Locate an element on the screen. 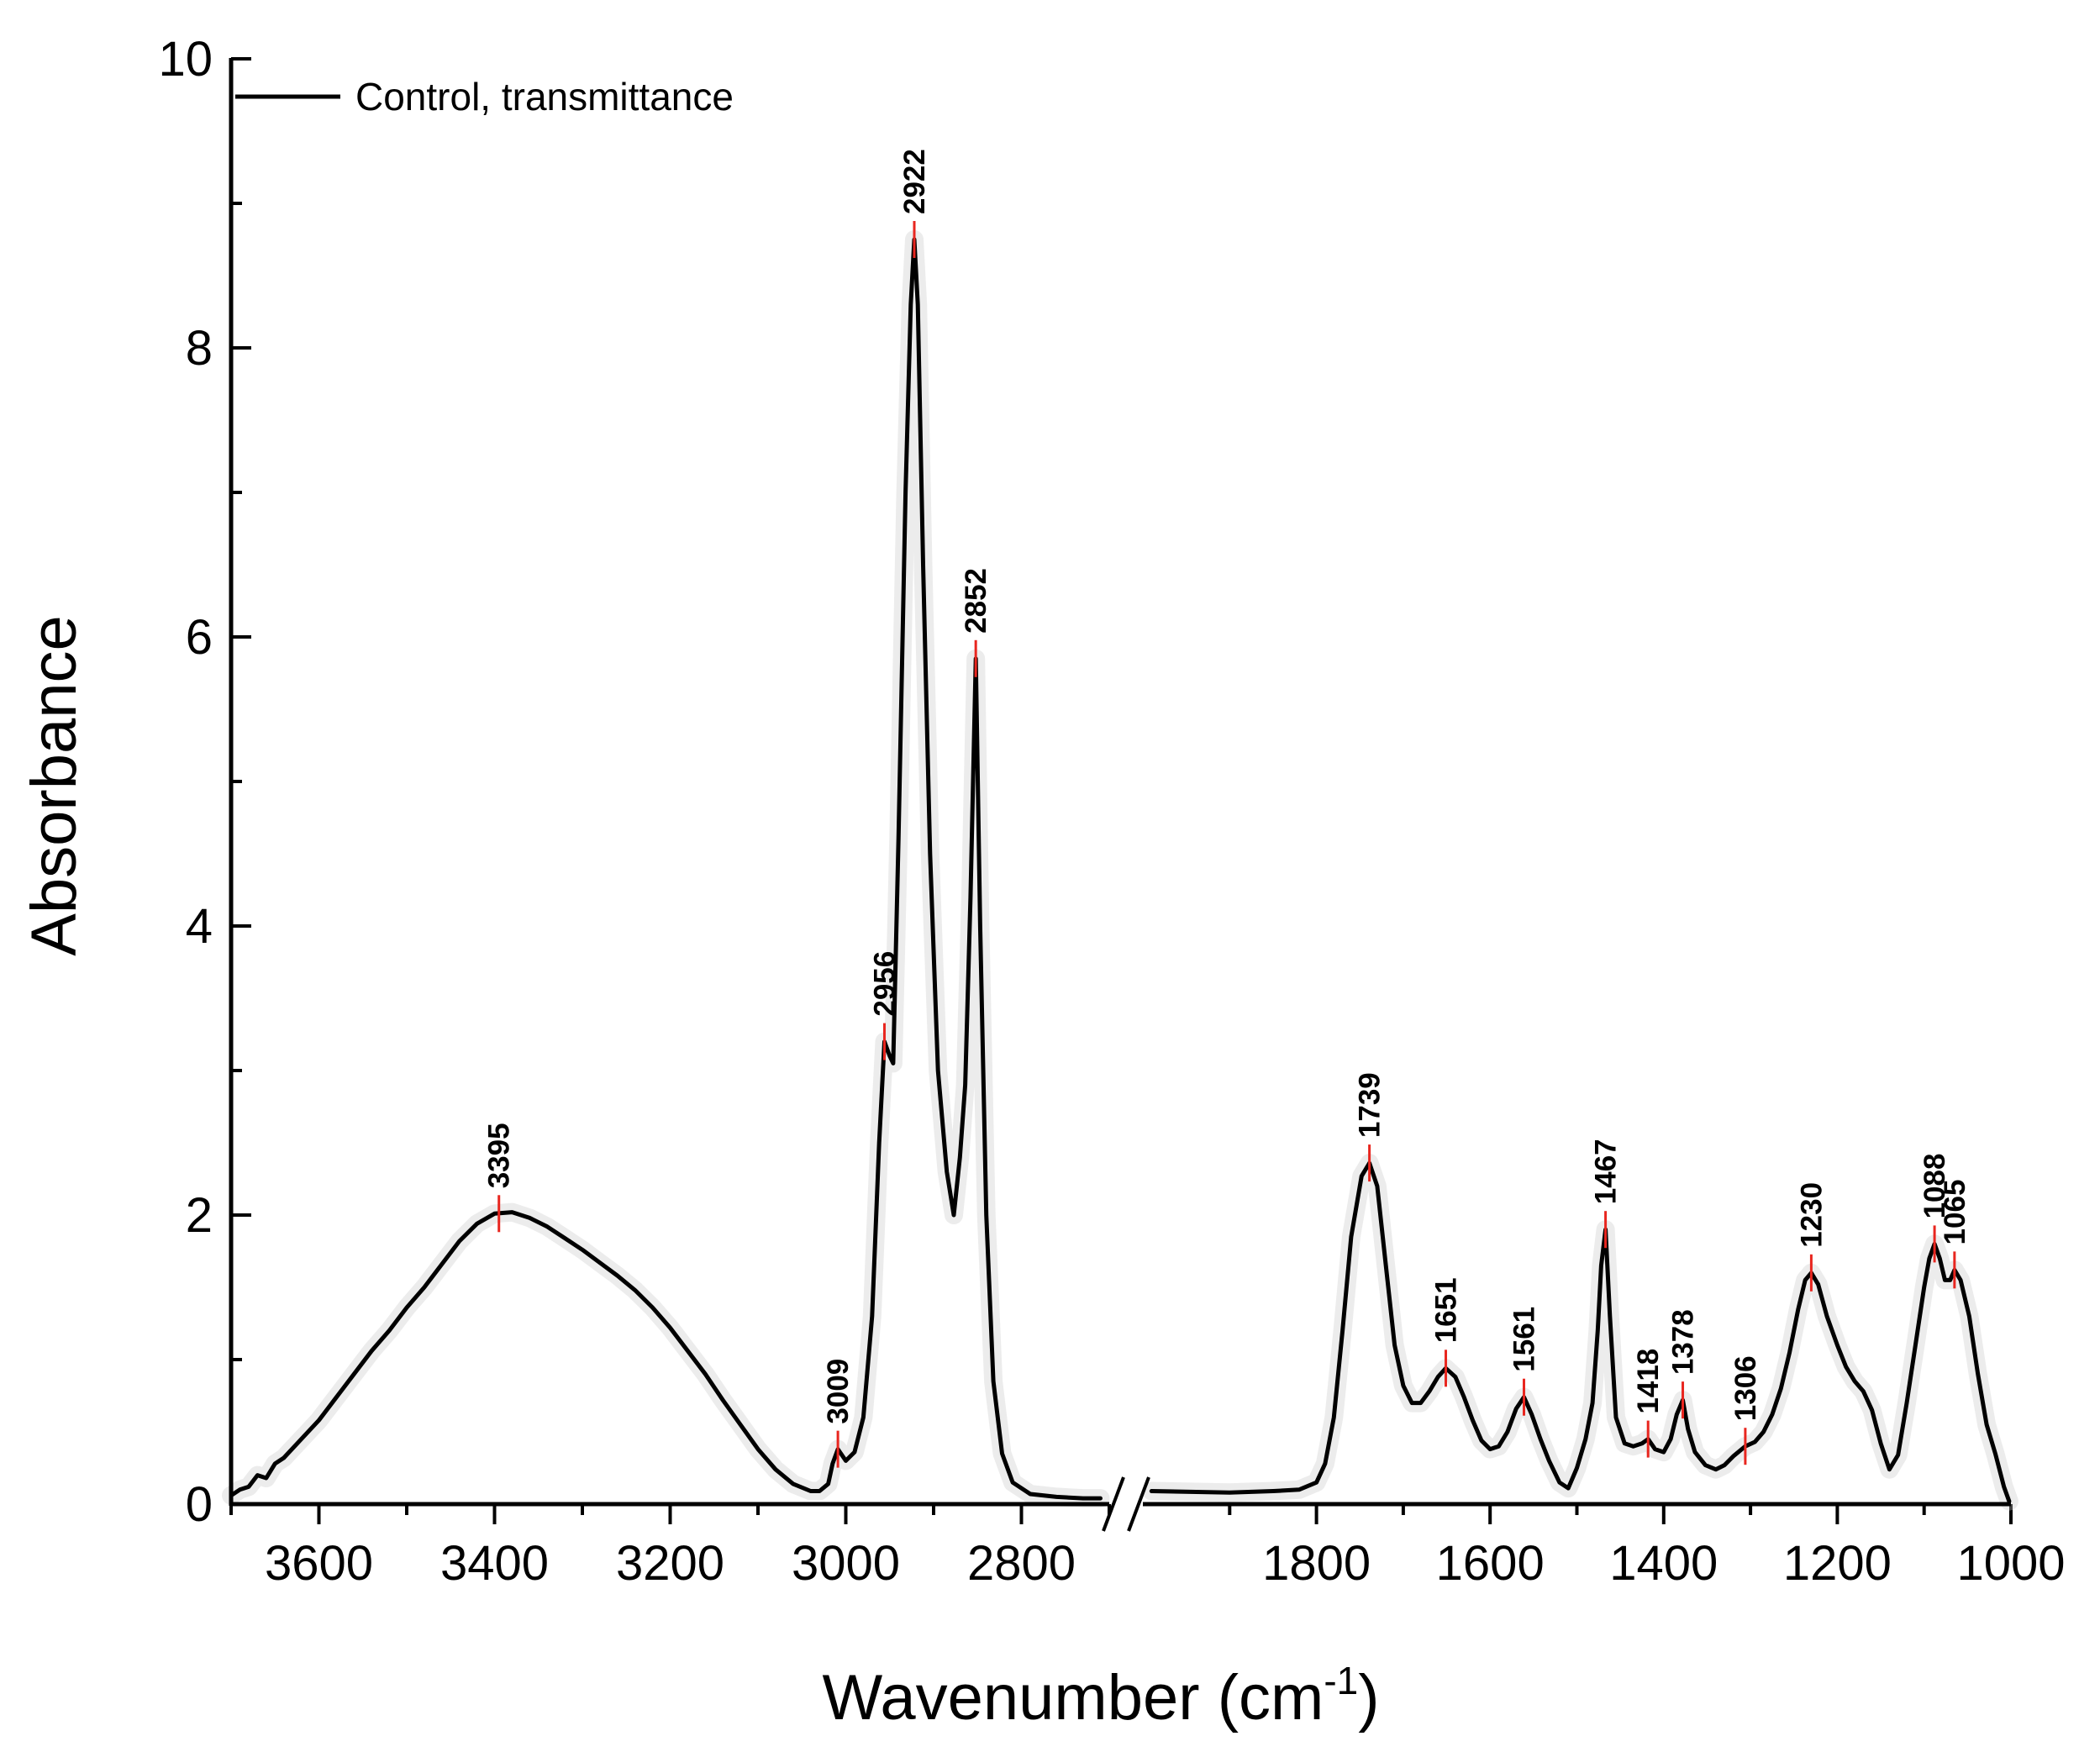 The width and height of the screenshot is (2100, 1752). x-axis-ticks: 3600 3400 3200 3000 2800 1800 1600 1400 1200 1000 is located at coordinates (1147, 1547).